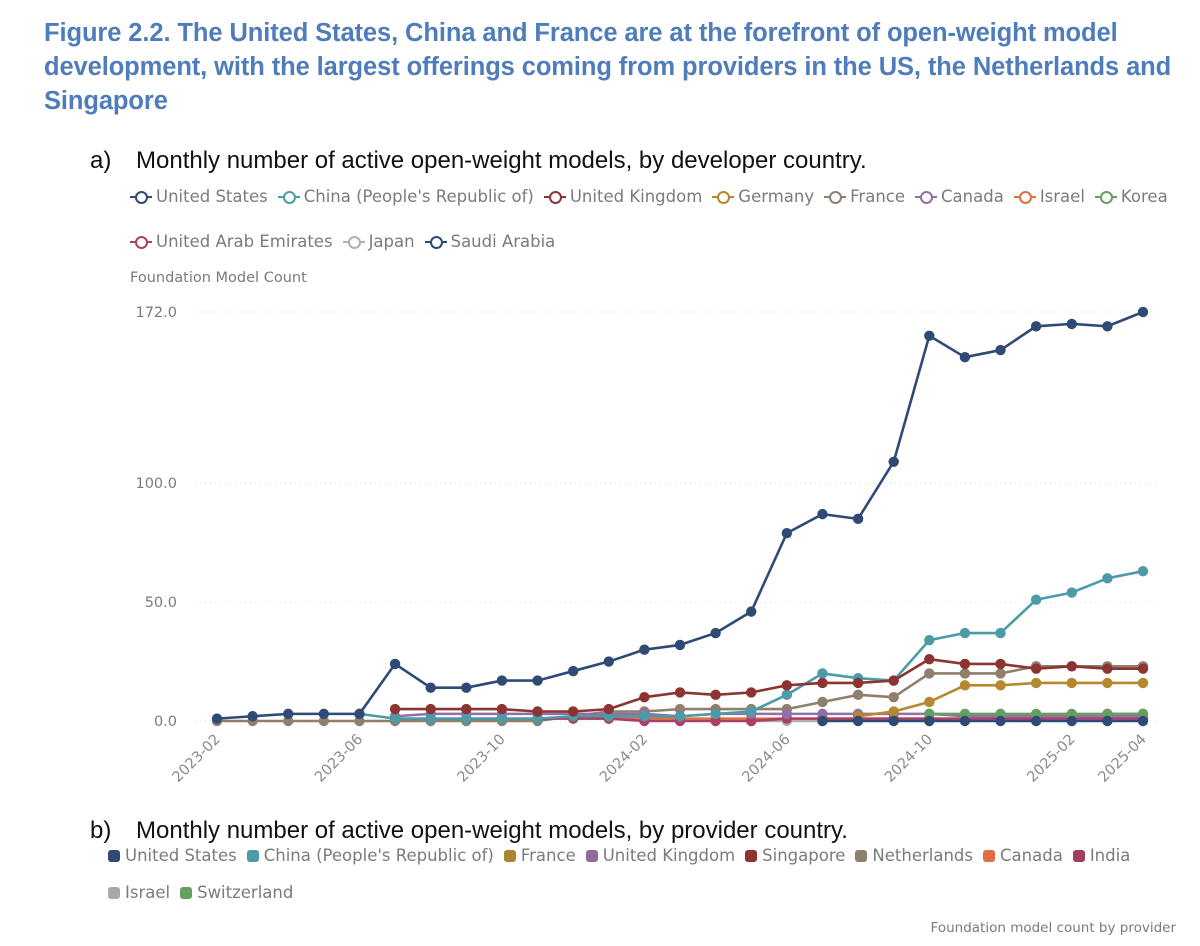 The height and width of the screenshot is (946, 1200). What do you see at coordinates (983, 721) in the screenshot?
I see `series-saudi-arabia` at bounding box center [983, 721].